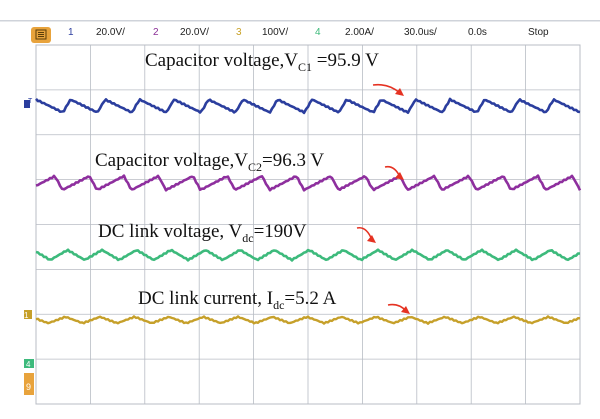  Describe the element at coordinates (477, 32) in the screenshot. I see `trigger-delay: 0.0s` at that location.